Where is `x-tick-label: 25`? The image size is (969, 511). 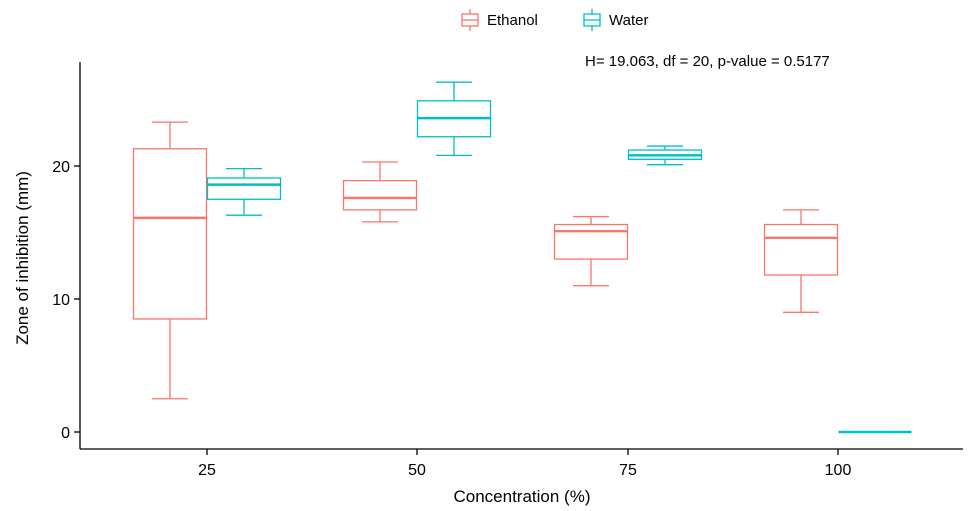
x-tick-label: 25 is located at coordinates (207, 470).